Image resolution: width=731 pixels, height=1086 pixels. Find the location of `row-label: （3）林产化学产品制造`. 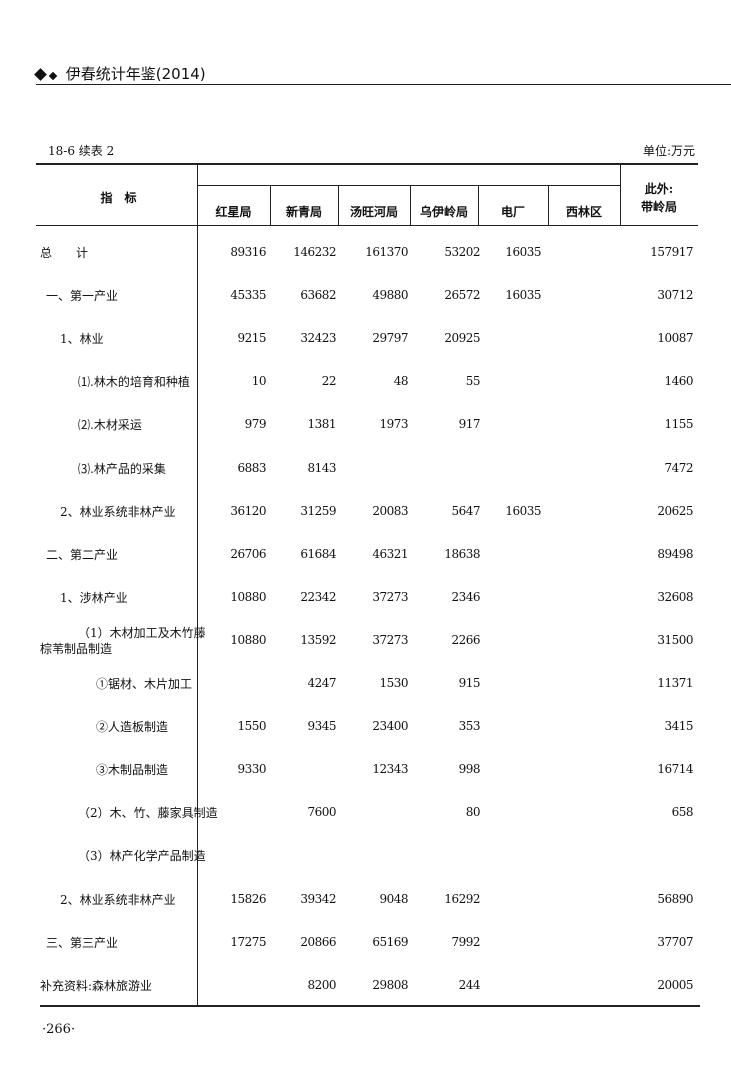

row-label: （3）林产化学产品制造 is located at coordinates (142, 856).